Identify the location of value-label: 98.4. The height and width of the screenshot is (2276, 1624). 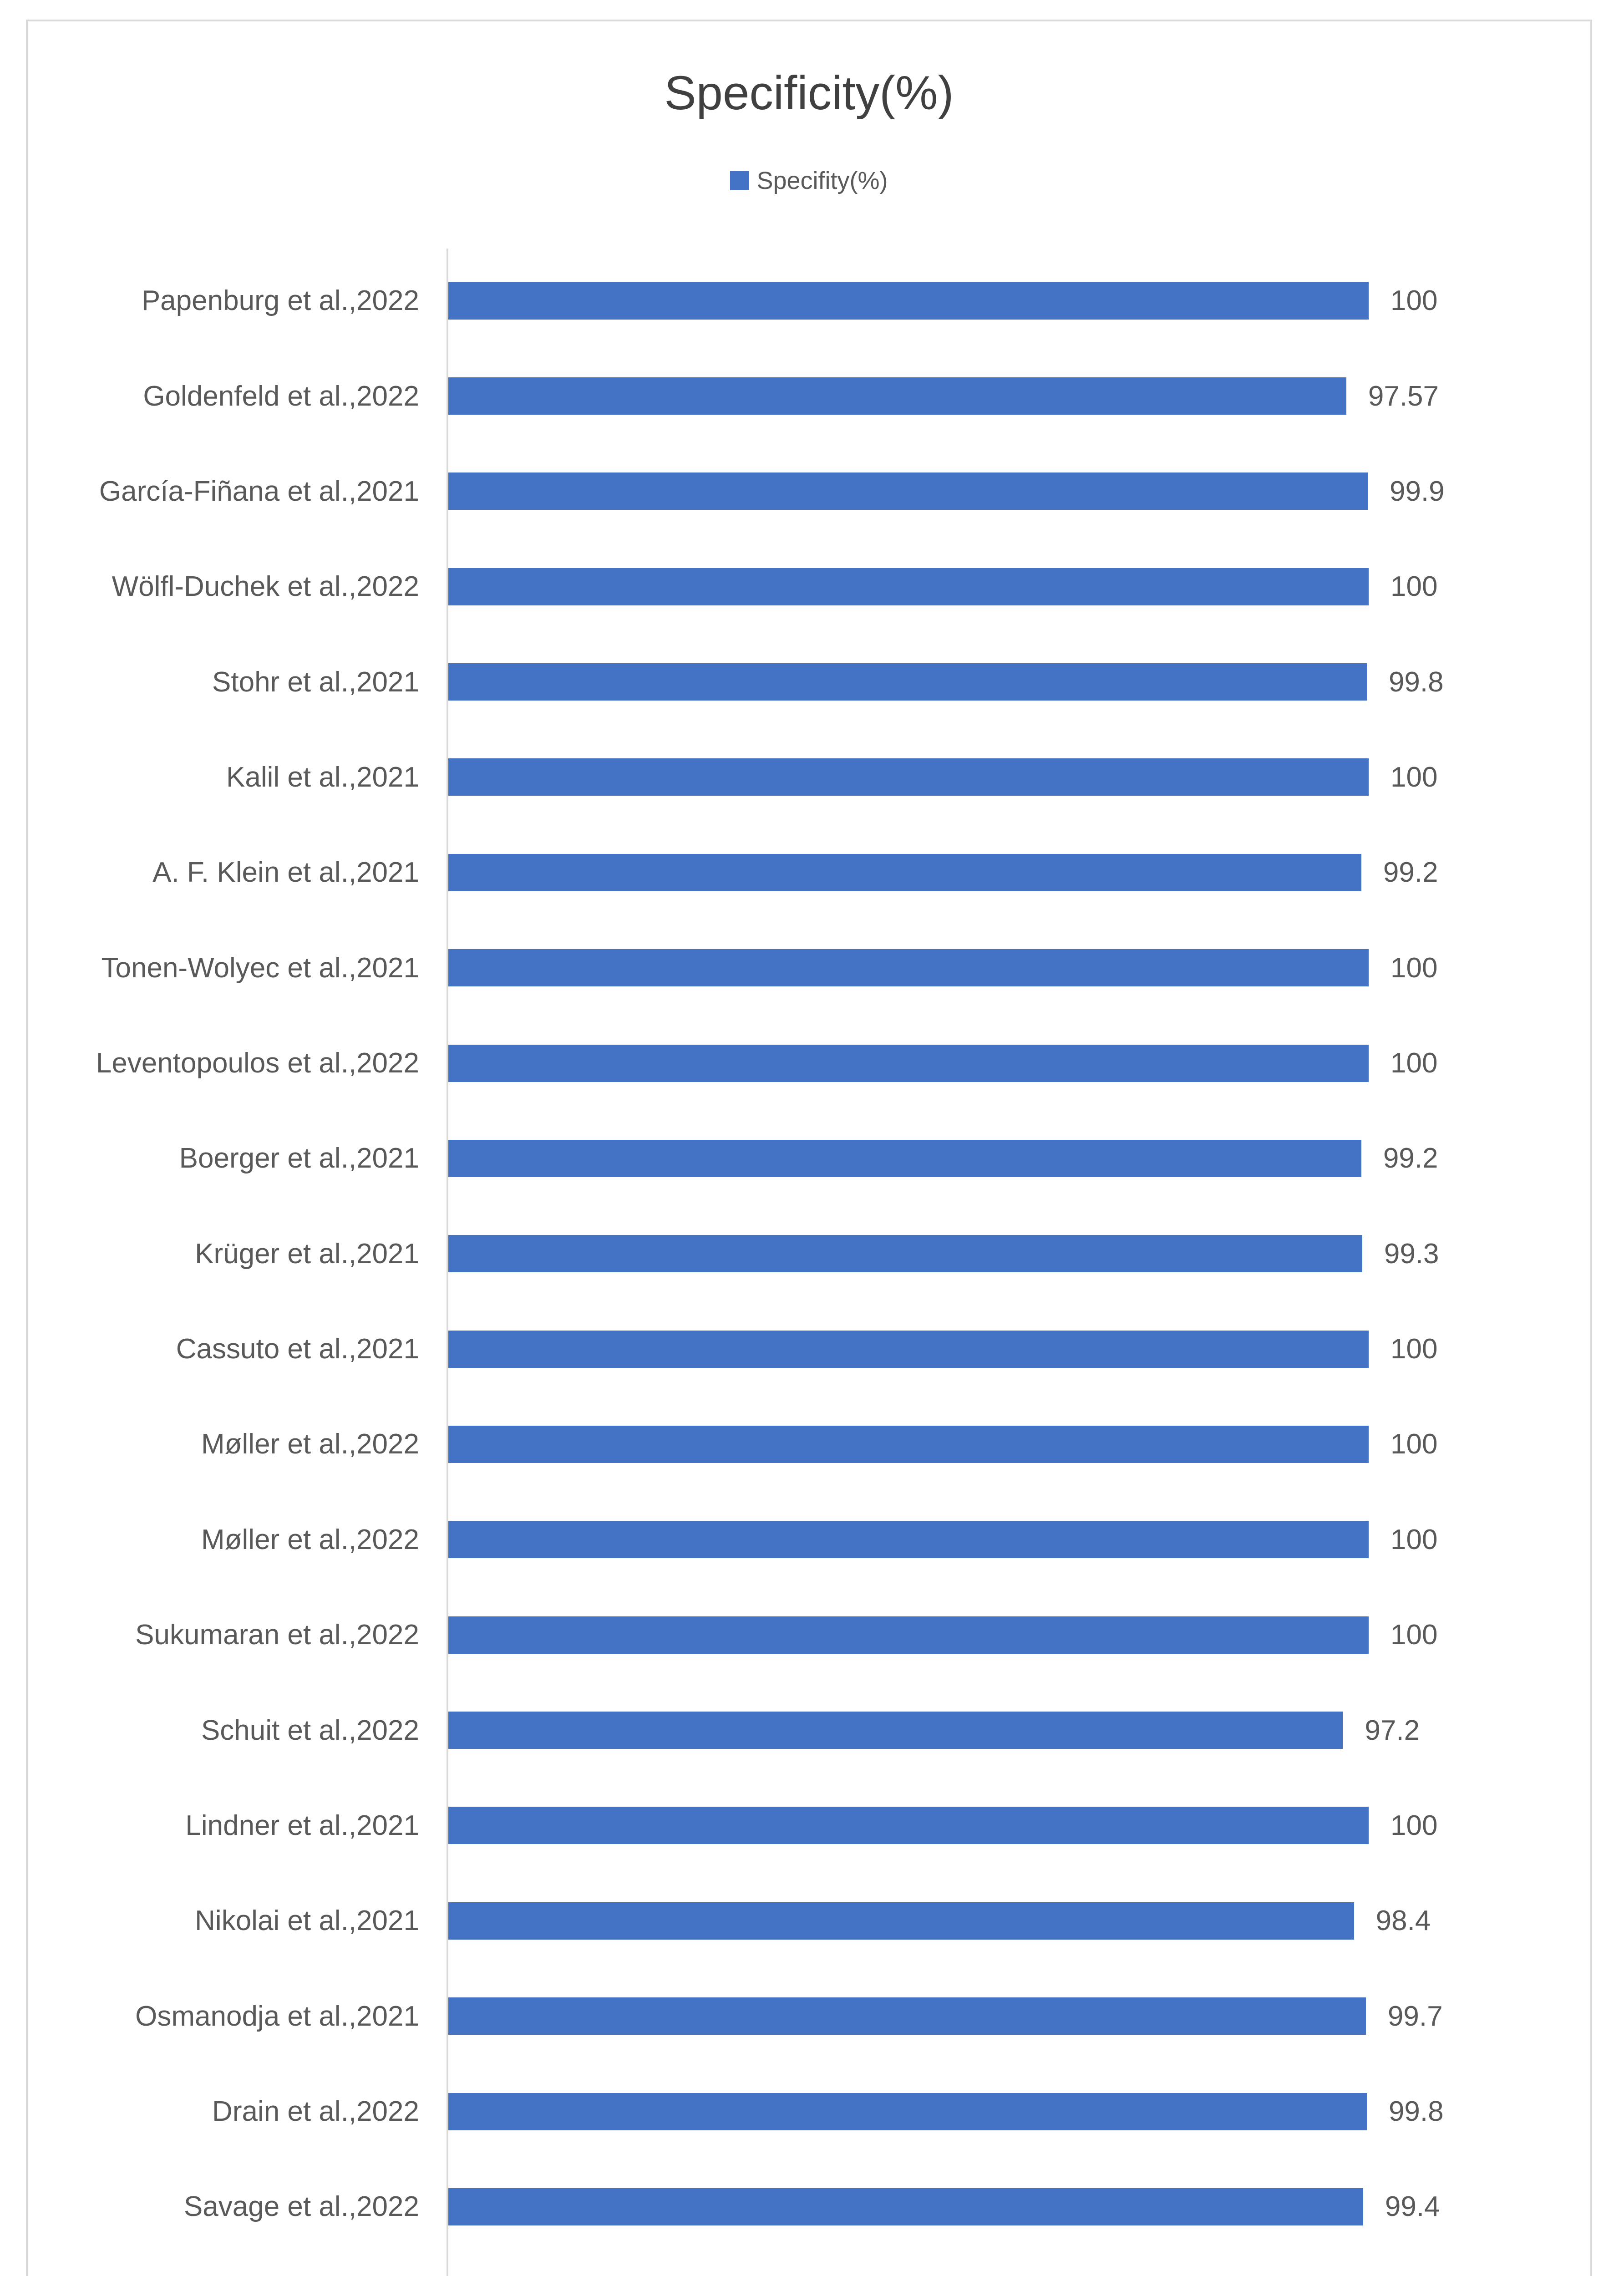
(1403, 1921).